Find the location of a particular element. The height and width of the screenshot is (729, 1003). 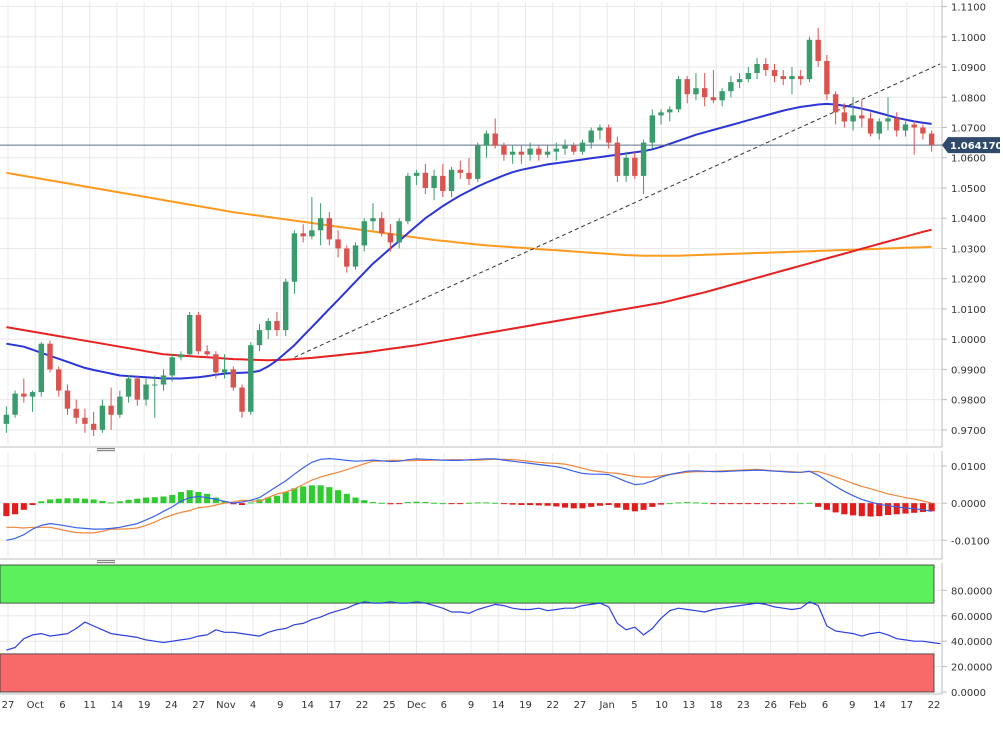

price-ytick-label: 1.0300 is located at coordinates (968, 249).